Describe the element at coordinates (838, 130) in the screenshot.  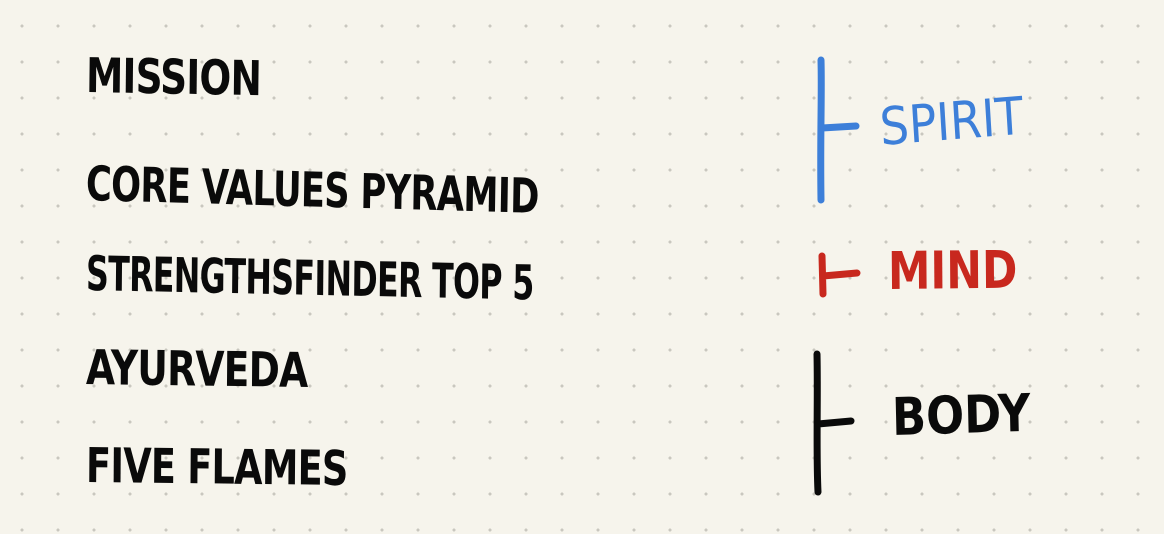
I see `spirit-bracket` at that location.